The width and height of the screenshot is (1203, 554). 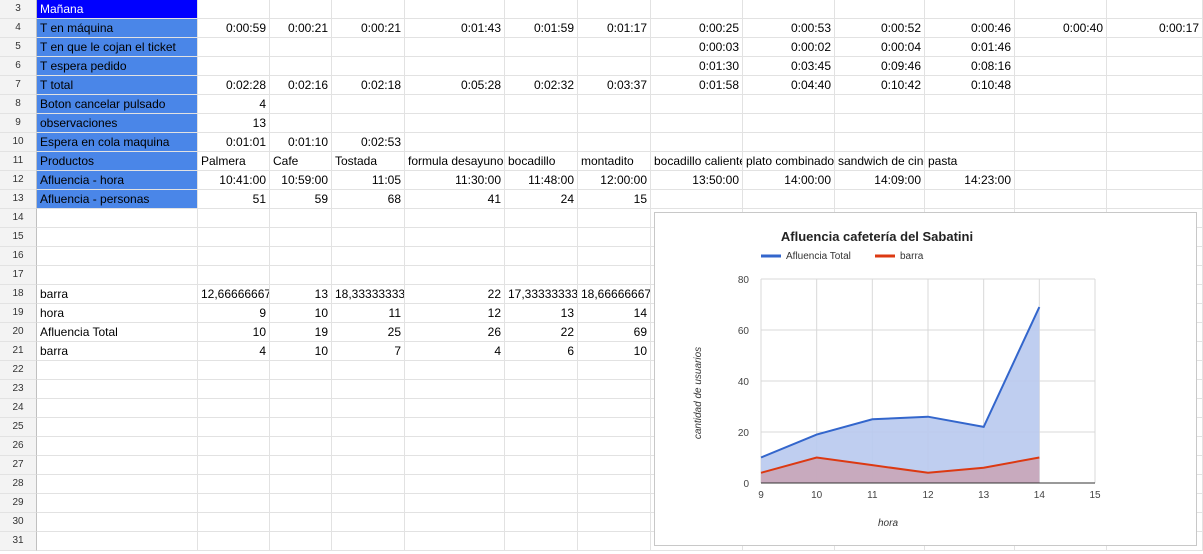 I want to click on sheet-cell: plato combinado, so click(x=789, y=161).